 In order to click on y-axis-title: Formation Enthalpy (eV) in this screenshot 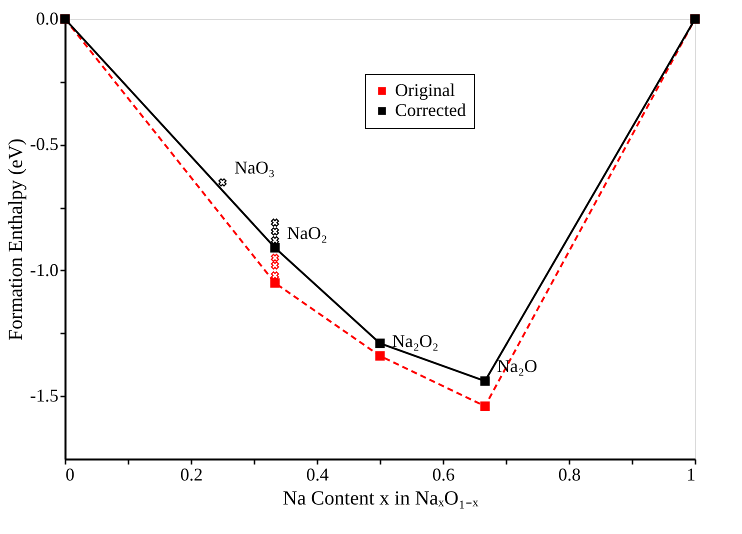, I will do `click(16, 239)`.